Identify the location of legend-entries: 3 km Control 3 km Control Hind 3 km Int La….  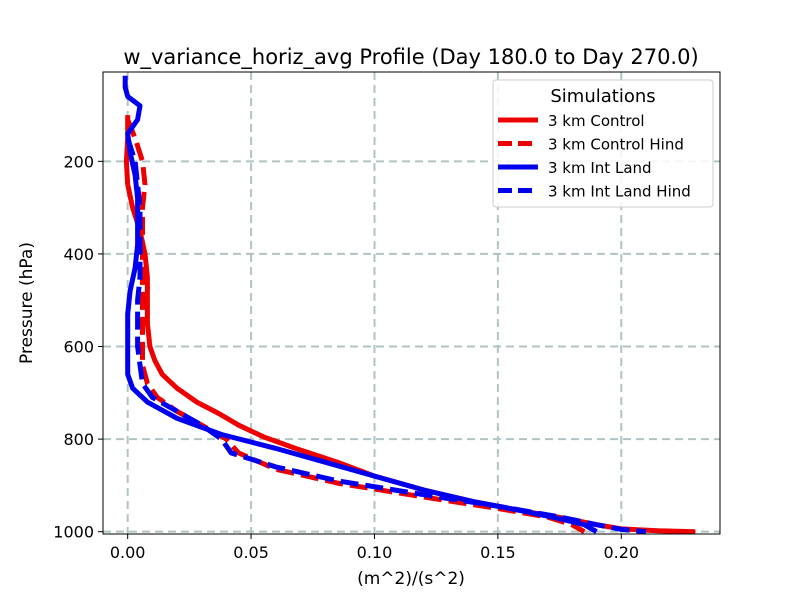
(594, 156).